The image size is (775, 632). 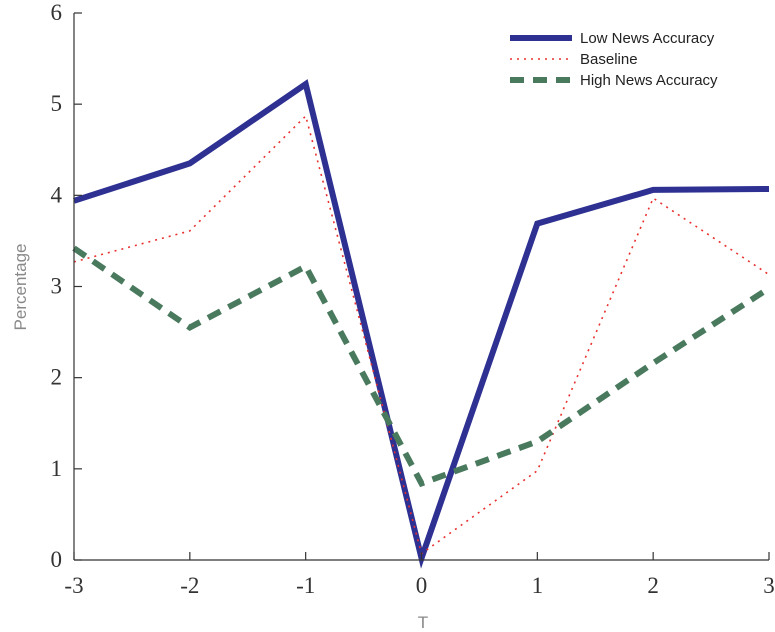 I want to click on x-tick-label: -2, so click(x=189, y=585).